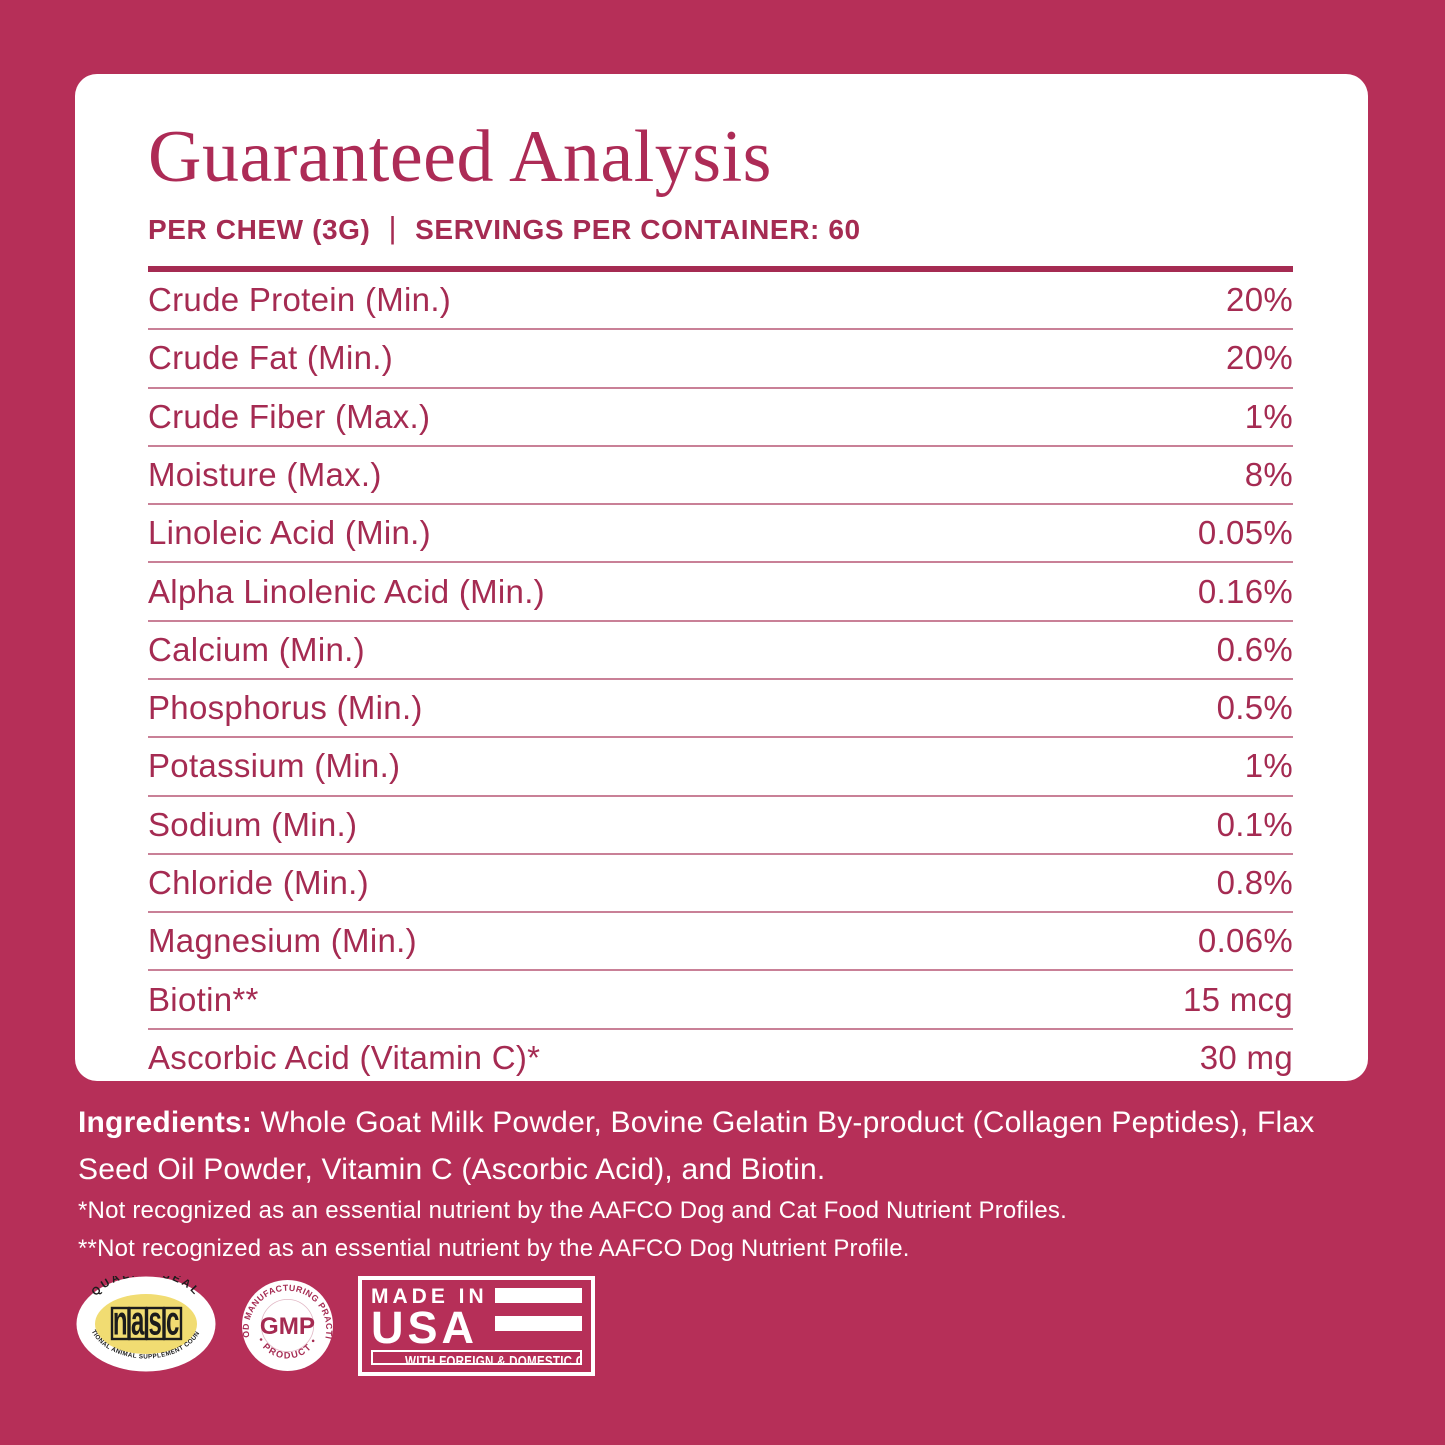  Describe the element at coordinates (1254, 824) in the screenshot. I see `nutrient-value: 0.1%` at that location.